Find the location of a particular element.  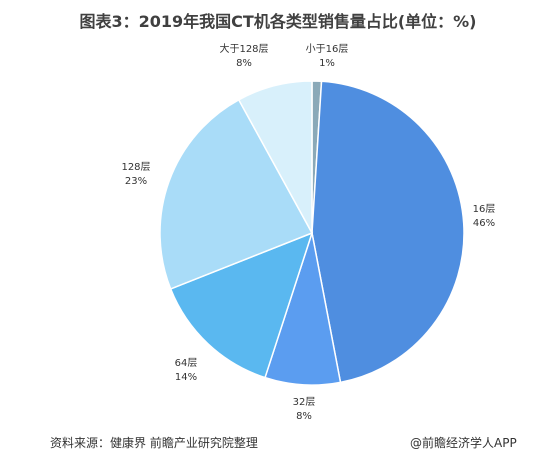

chart-title: 图表3：2019年我国CT机各类型销售量占比(单位：%) is located at coordinates (278, 21).